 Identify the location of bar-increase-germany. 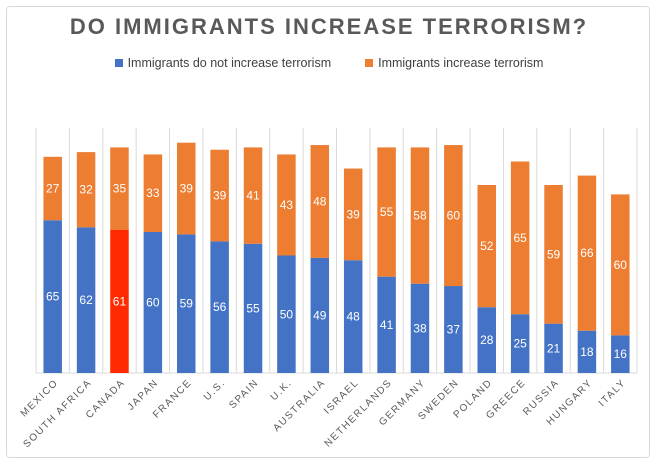
(420, 215).